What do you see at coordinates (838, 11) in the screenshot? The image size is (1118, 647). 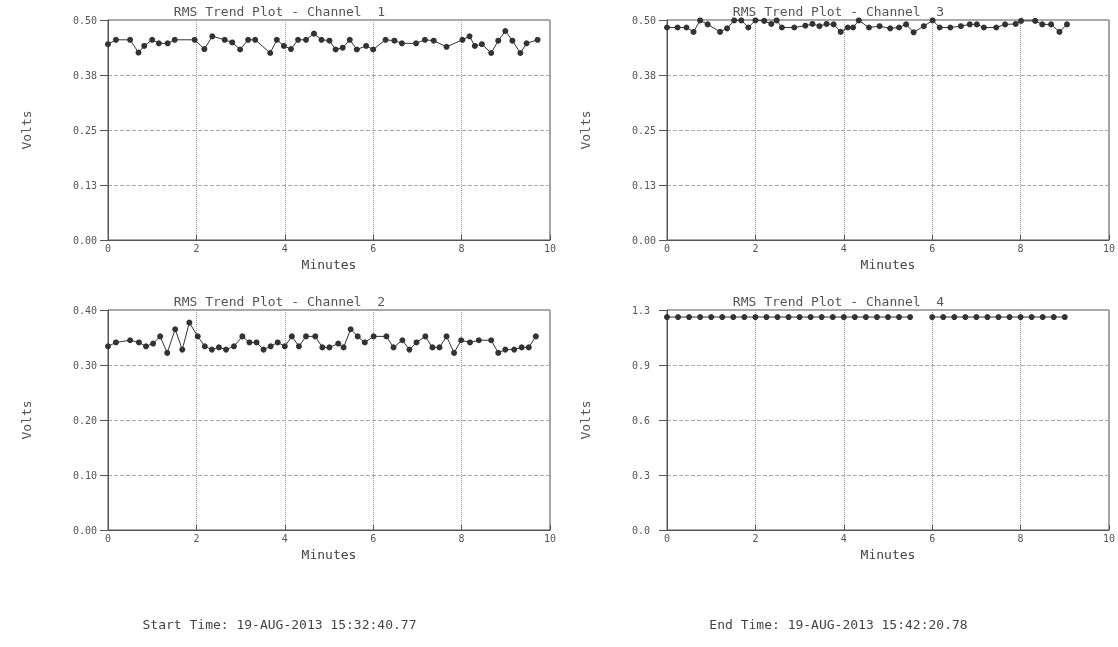 I see `chart-title: RMS Trend Plot - Channel 3` at bounding box center [838, 11].